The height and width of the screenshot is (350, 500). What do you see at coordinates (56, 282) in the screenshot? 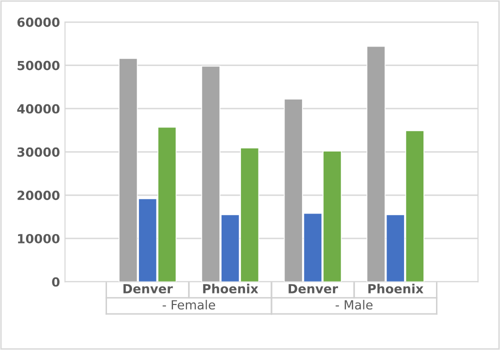
I see `y-tick-label: 0` at bounding box center [56, 282].